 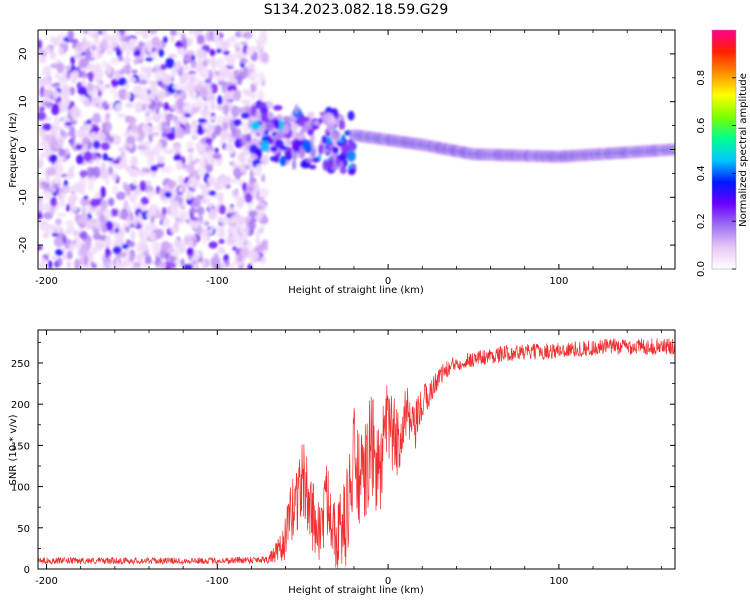 I want to click on spectrogram-y-tick-label: 10, so click(x=23, y=101).